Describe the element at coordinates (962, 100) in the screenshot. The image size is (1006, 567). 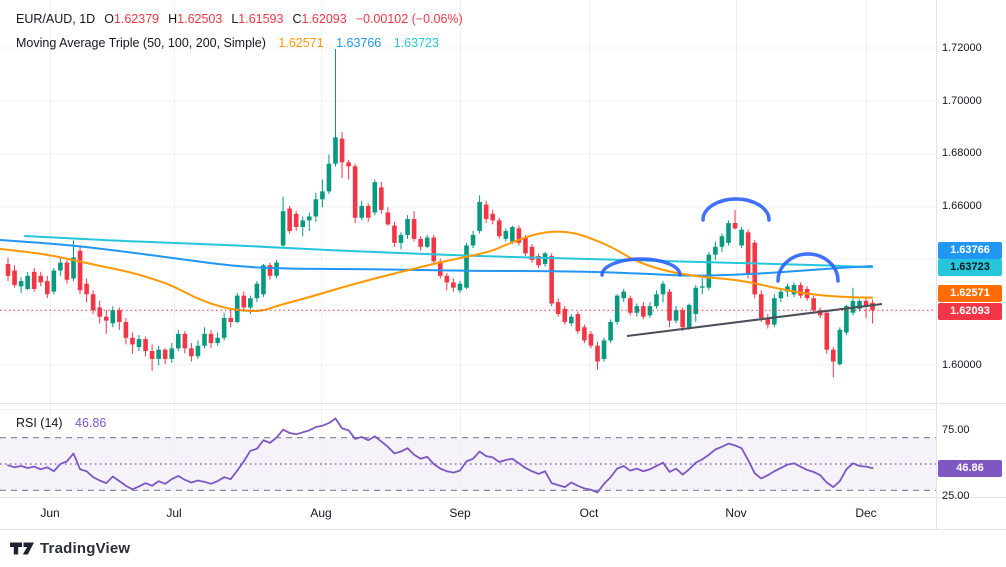
I see `price-axis-label: 1.70000` at that location.